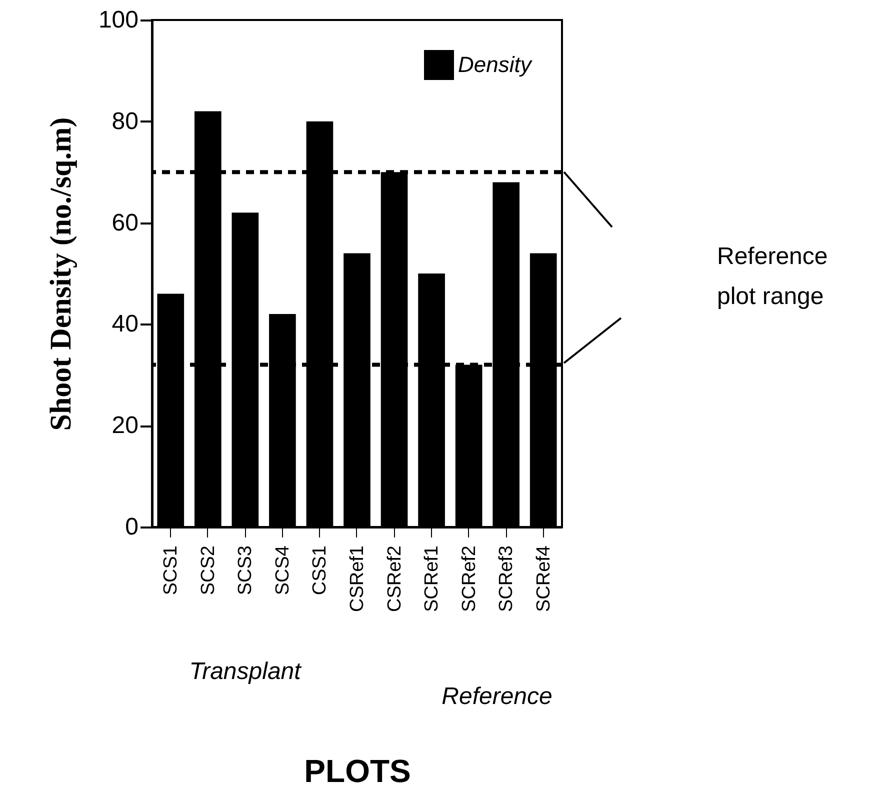  I want to click on y-tick-label: 100, so click(118, 20).